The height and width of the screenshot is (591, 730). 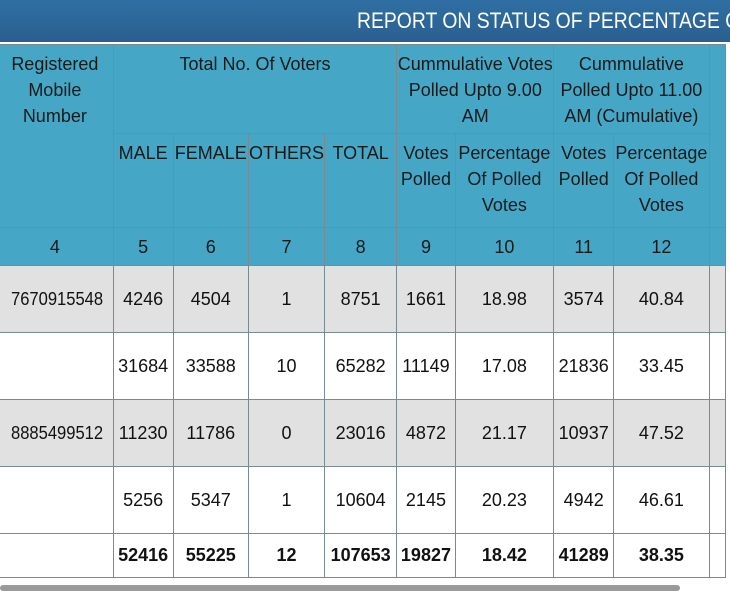 I want to click on cell-pct-11: 46.61, so click(x=661, y=500).